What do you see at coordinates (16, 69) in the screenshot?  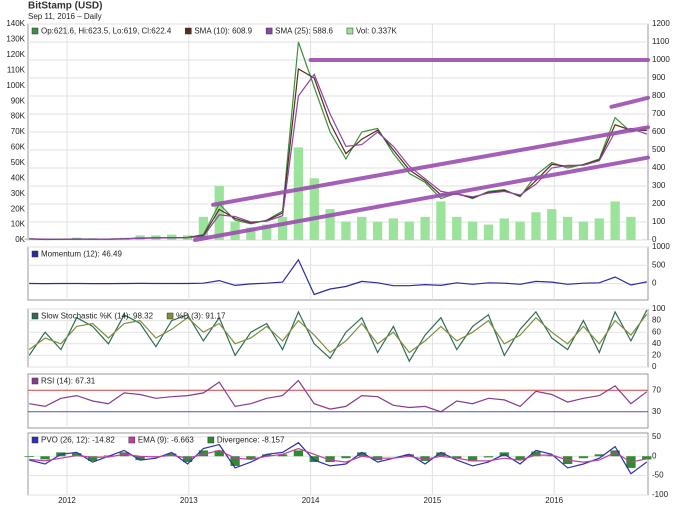 I see `y2-tick-label: 110K` at bounding box center [16, 69].